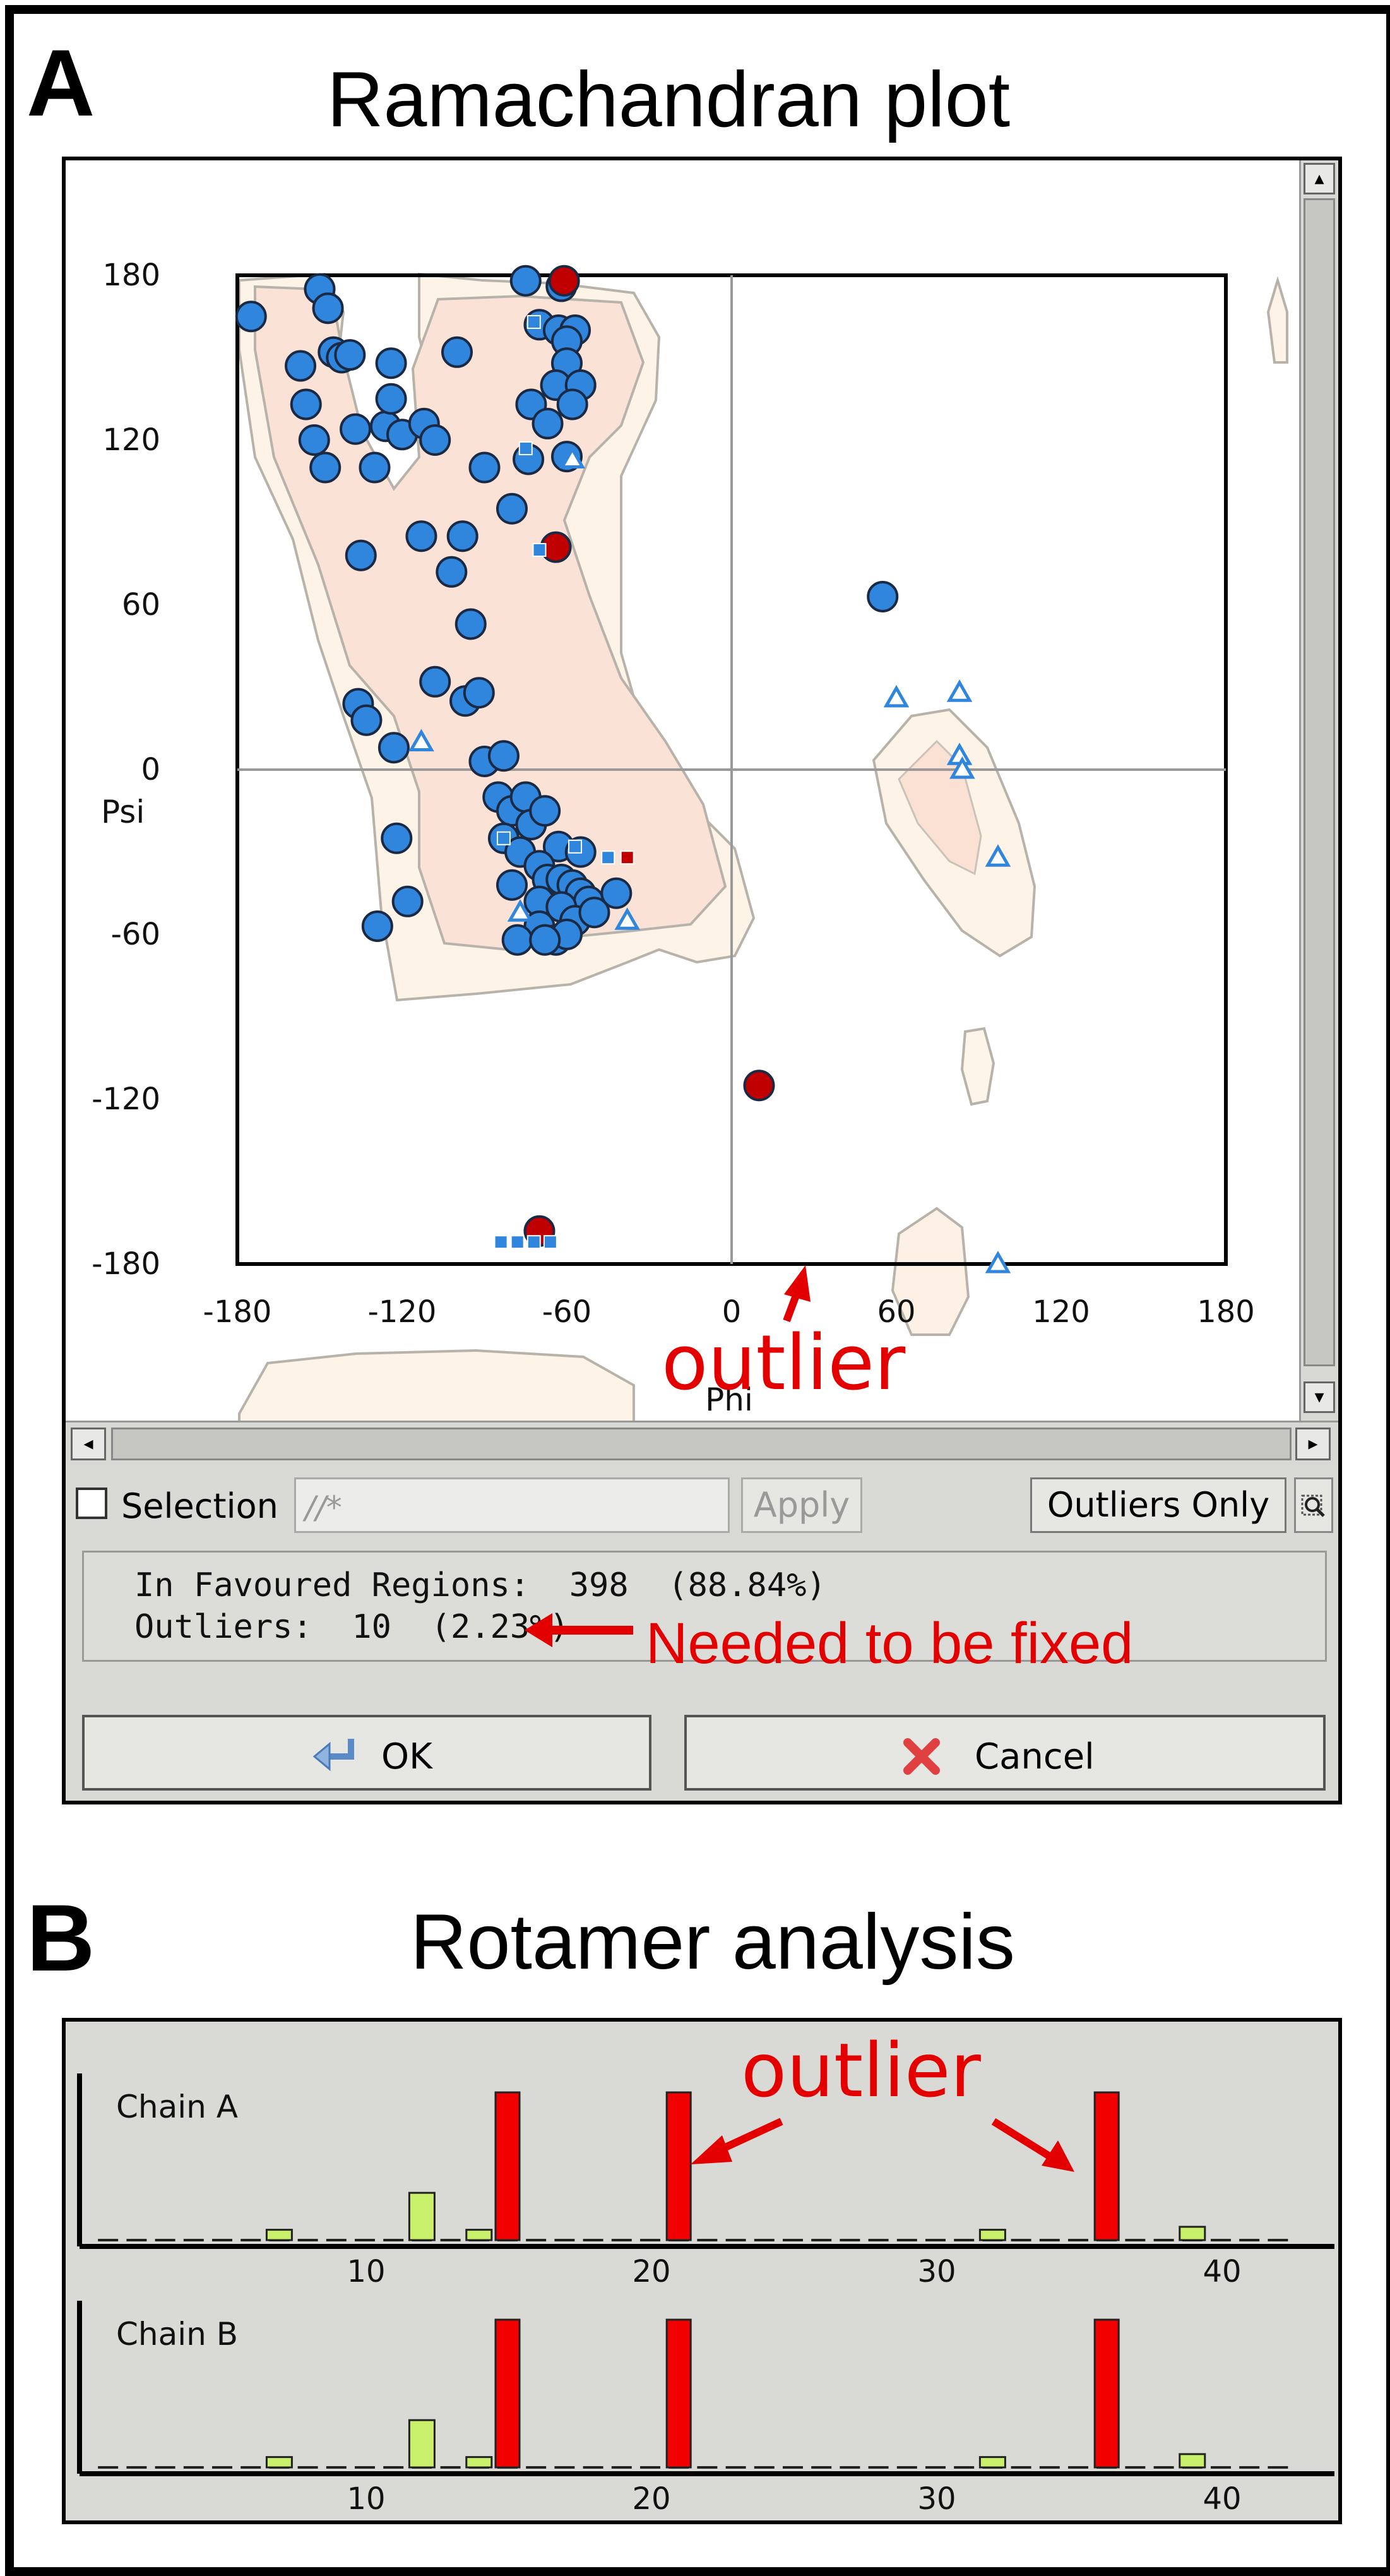 The height and width of the screenshot is (2576, 1390). Describe the element at coordinates (199, 1506) in the screenshot. I see `selection-label: Selection` at that location.